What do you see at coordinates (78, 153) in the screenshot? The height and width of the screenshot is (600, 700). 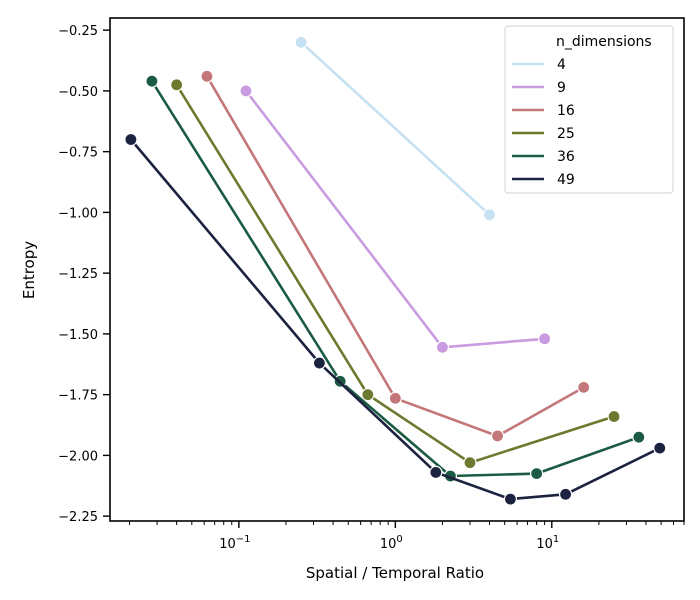 I see `y-tick-label: −0.75` at bounding box center [78, 153].